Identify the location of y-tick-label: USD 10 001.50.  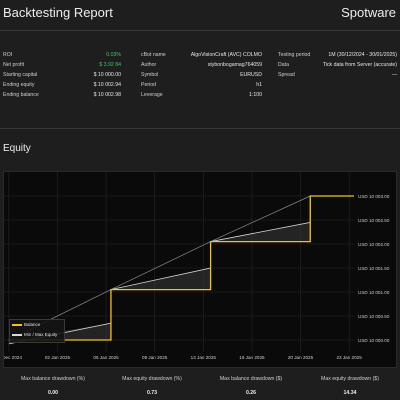
(374, 268).